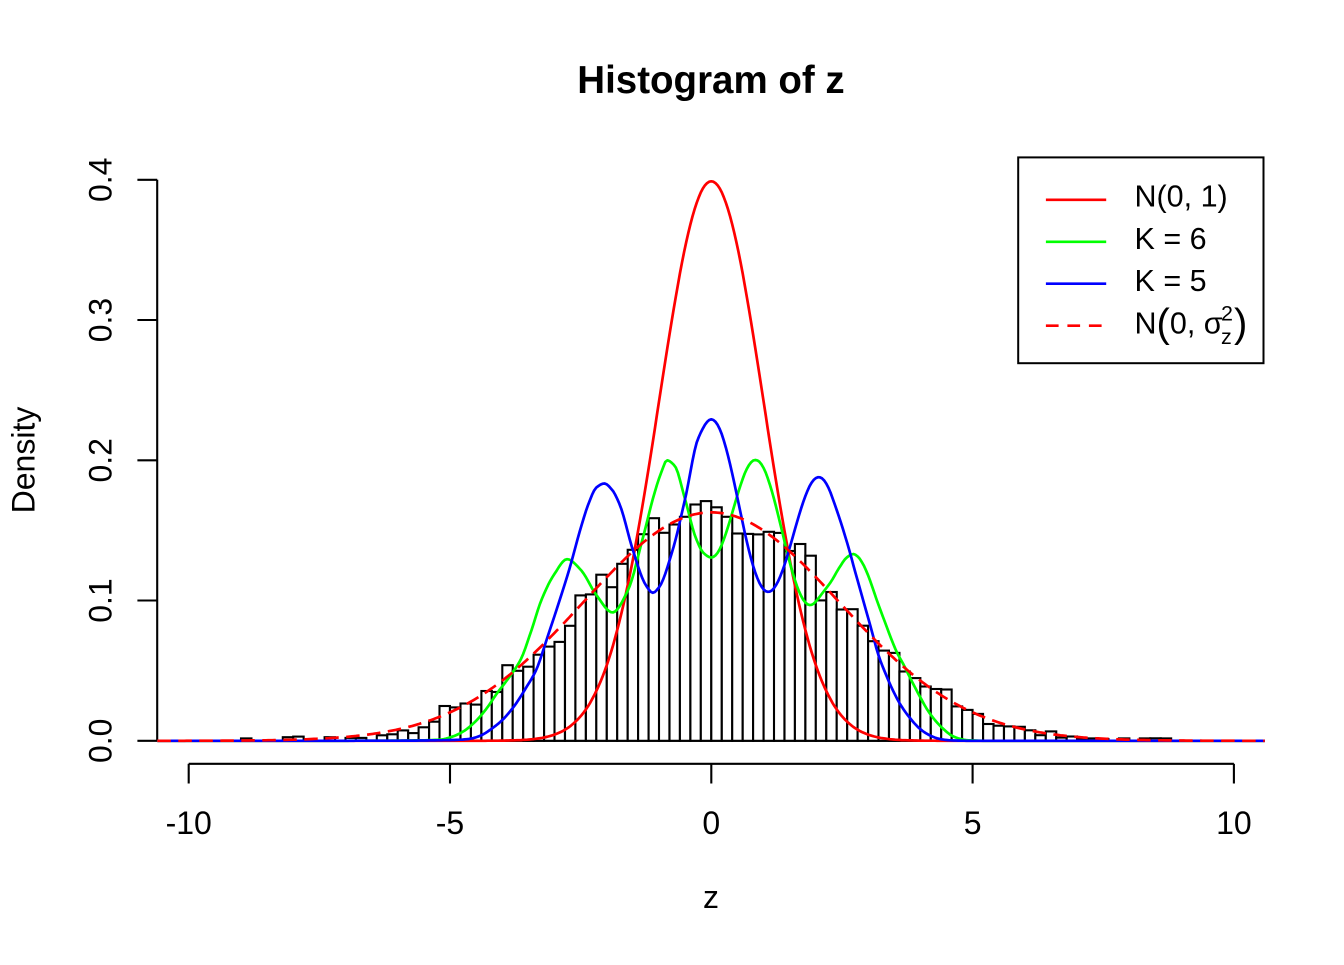 This screenshot has width=1344, height=965. I want to click on svg-text: K = 6, so click(1171, 239).